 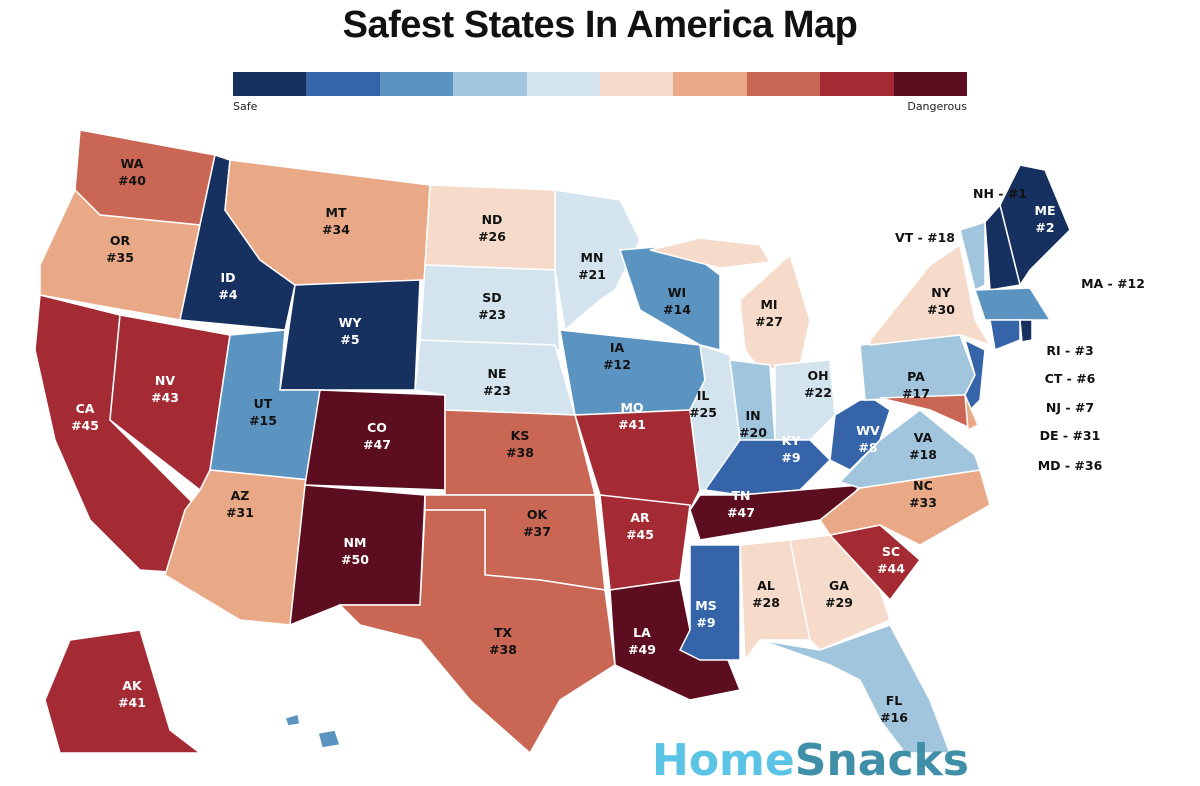 I want to click on state-label-abbr-sd: SD, so click(x=491, y=297).